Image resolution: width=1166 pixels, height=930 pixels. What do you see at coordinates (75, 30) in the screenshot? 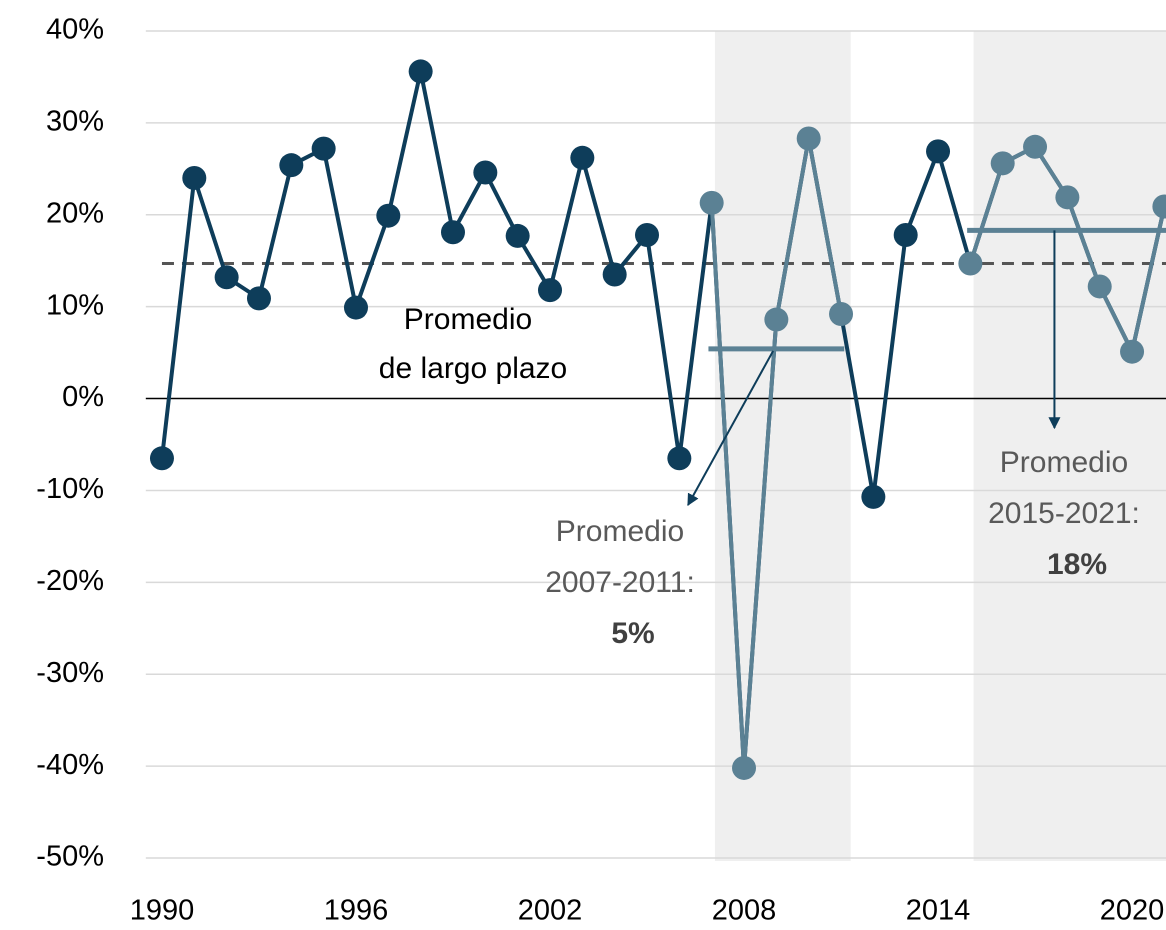
I see `y-tick-label: 40%` at bounding box center [75, 30].